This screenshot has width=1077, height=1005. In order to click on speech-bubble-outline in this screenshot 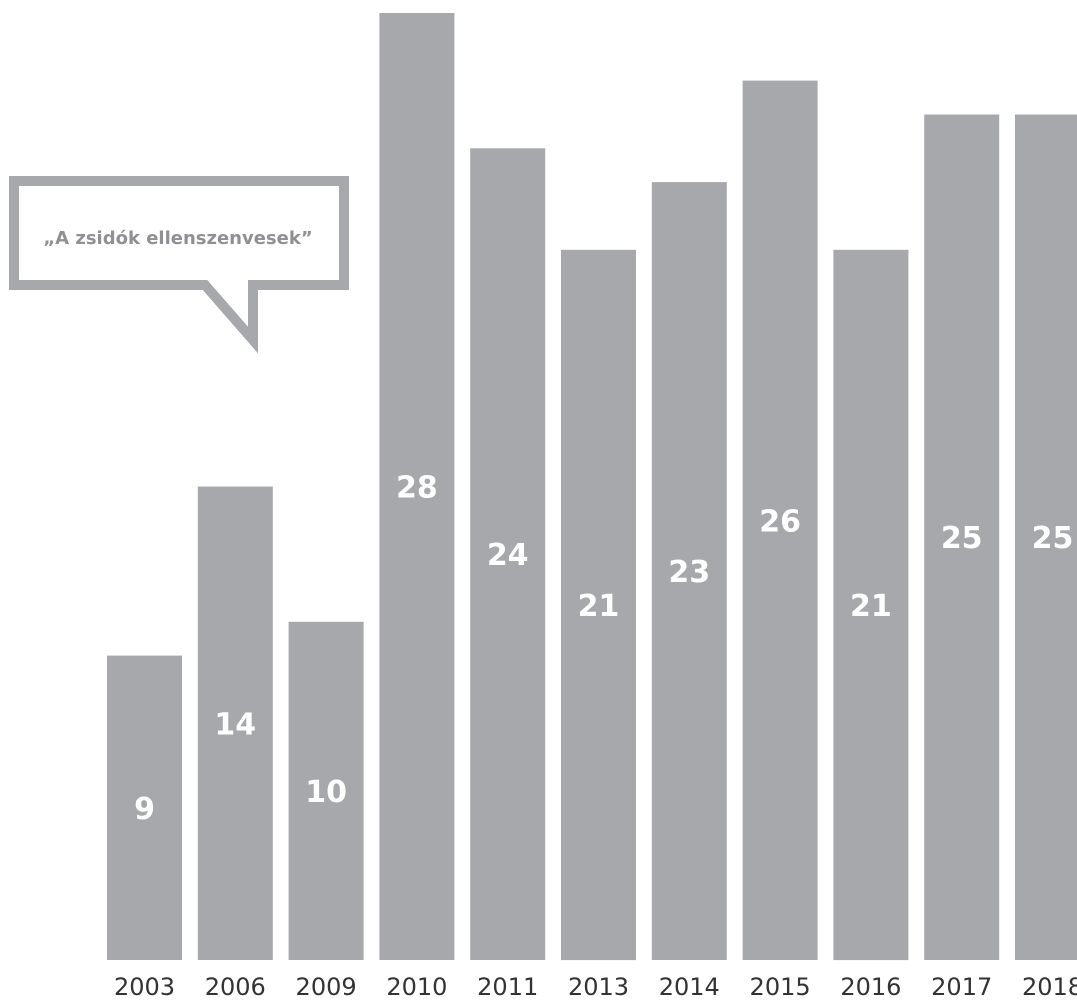, I will do `click(179, 265)`.